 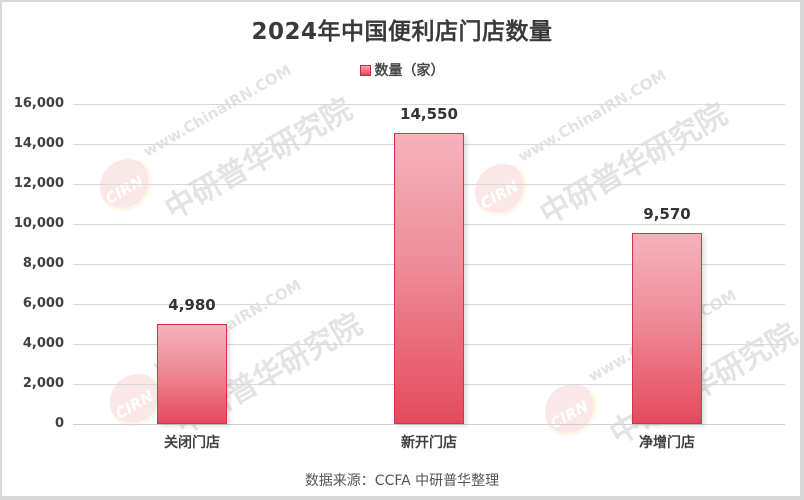 I want to click on bar-net-increase-stores, so click(x=667, y=328).